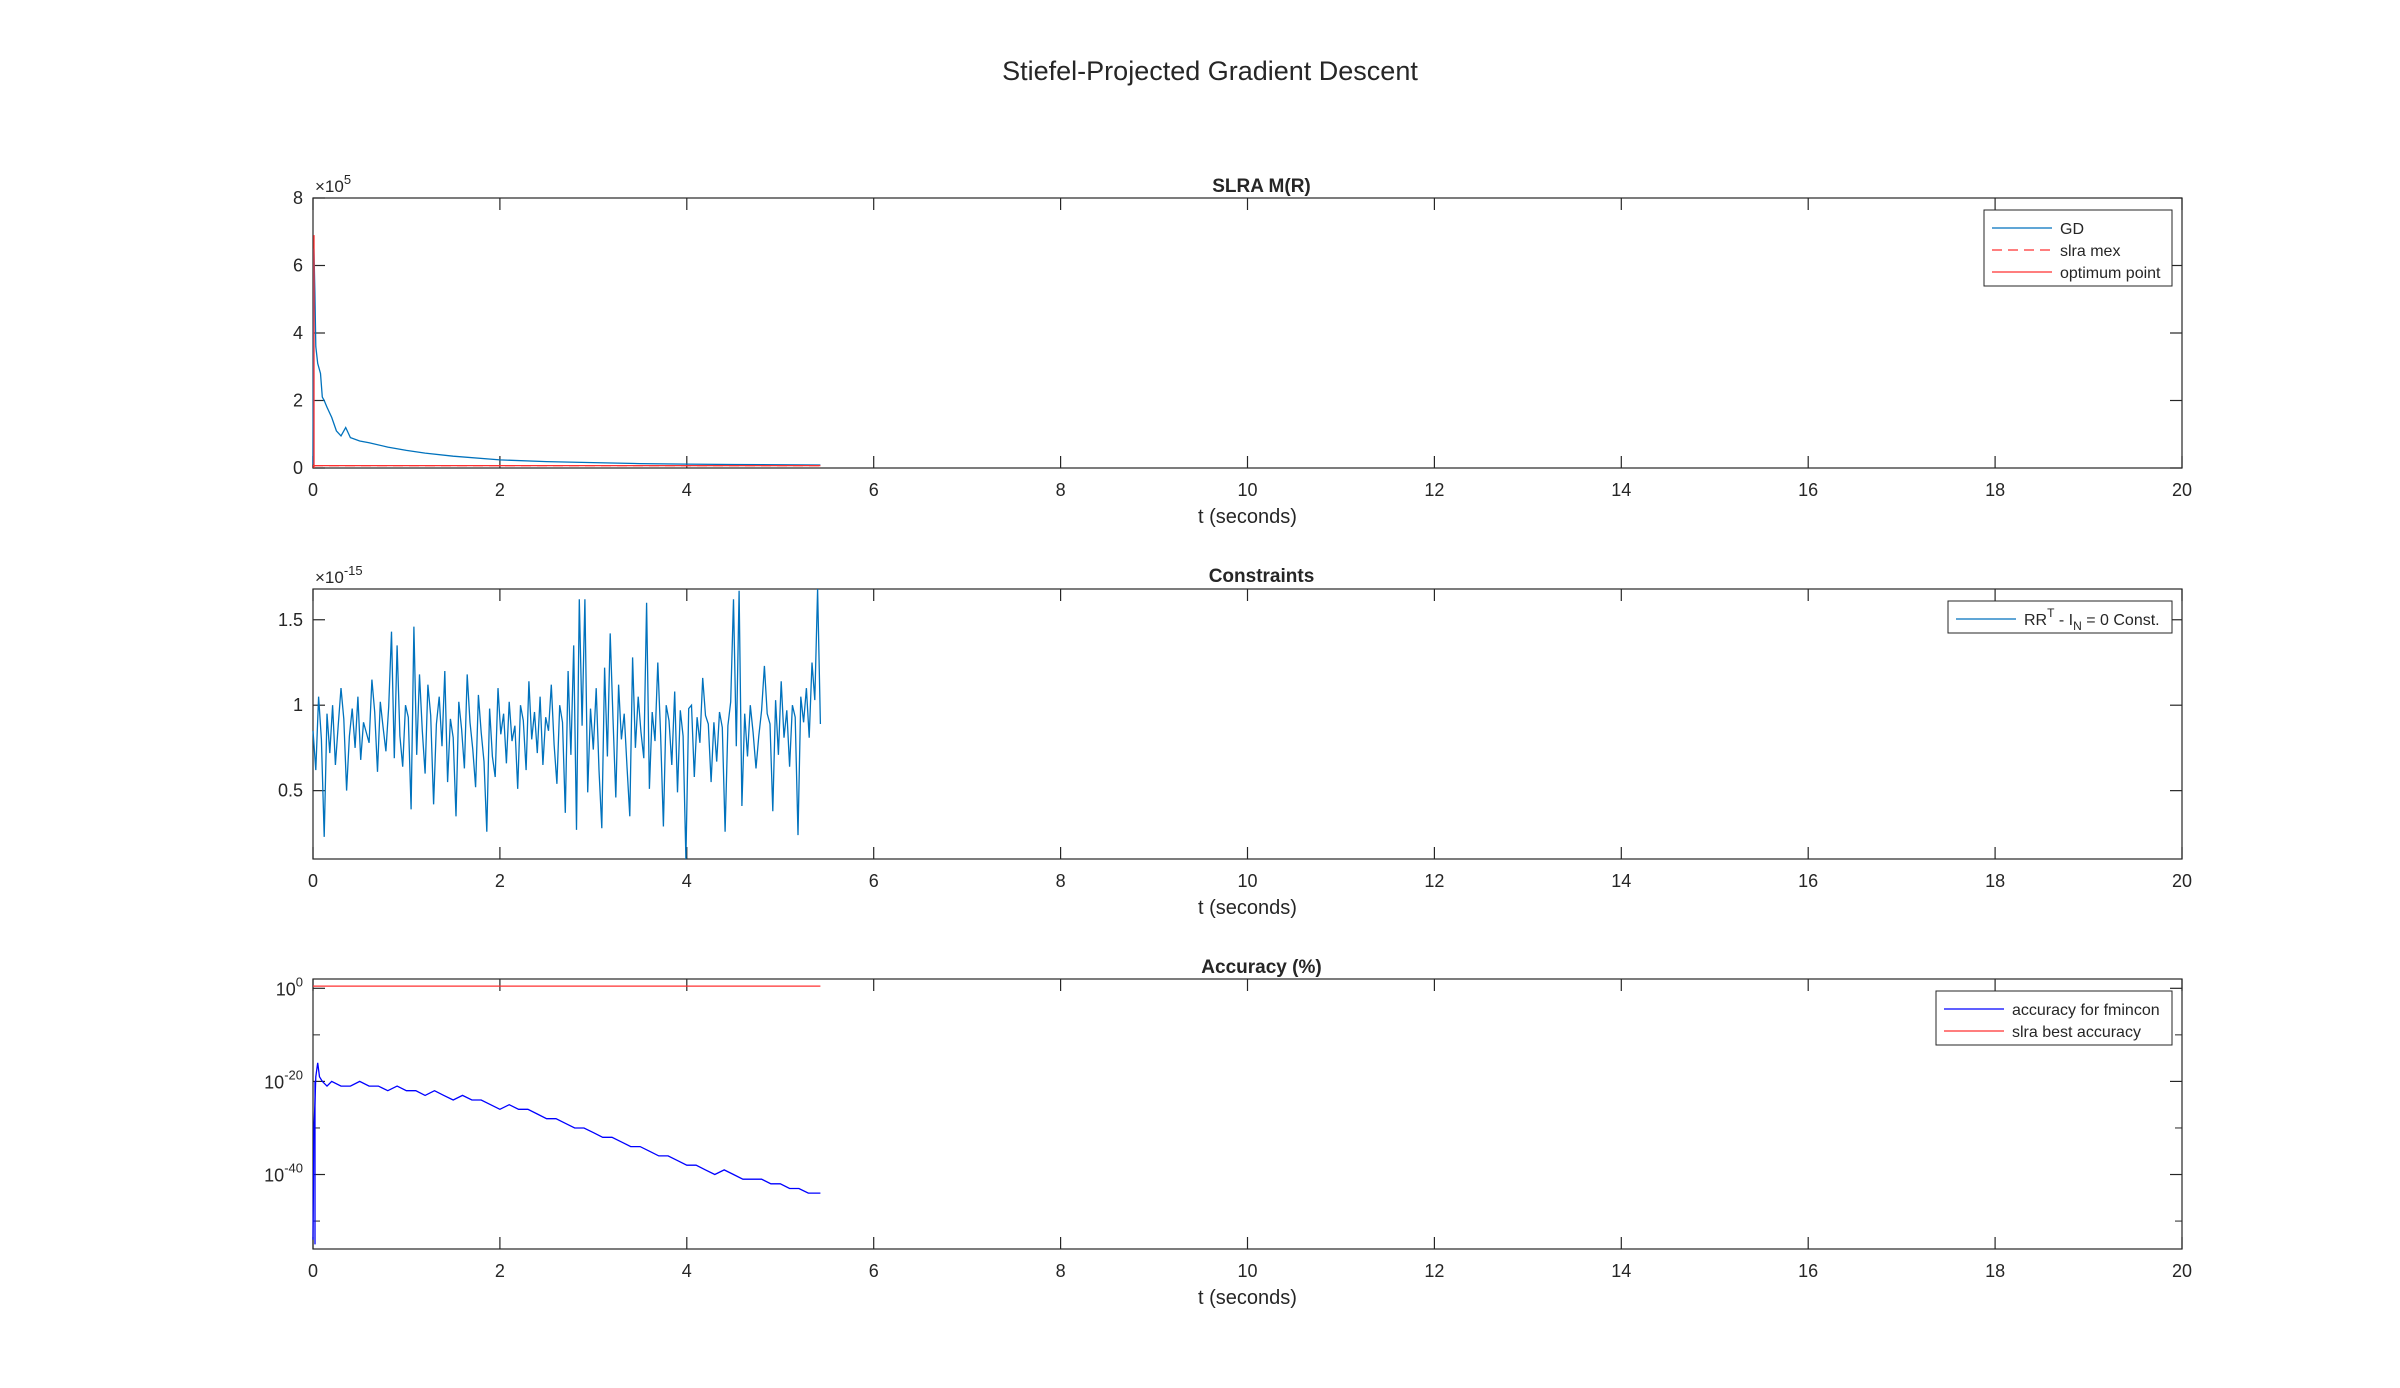  I want to click on legend-label-sup: T, so click(2051, 613).